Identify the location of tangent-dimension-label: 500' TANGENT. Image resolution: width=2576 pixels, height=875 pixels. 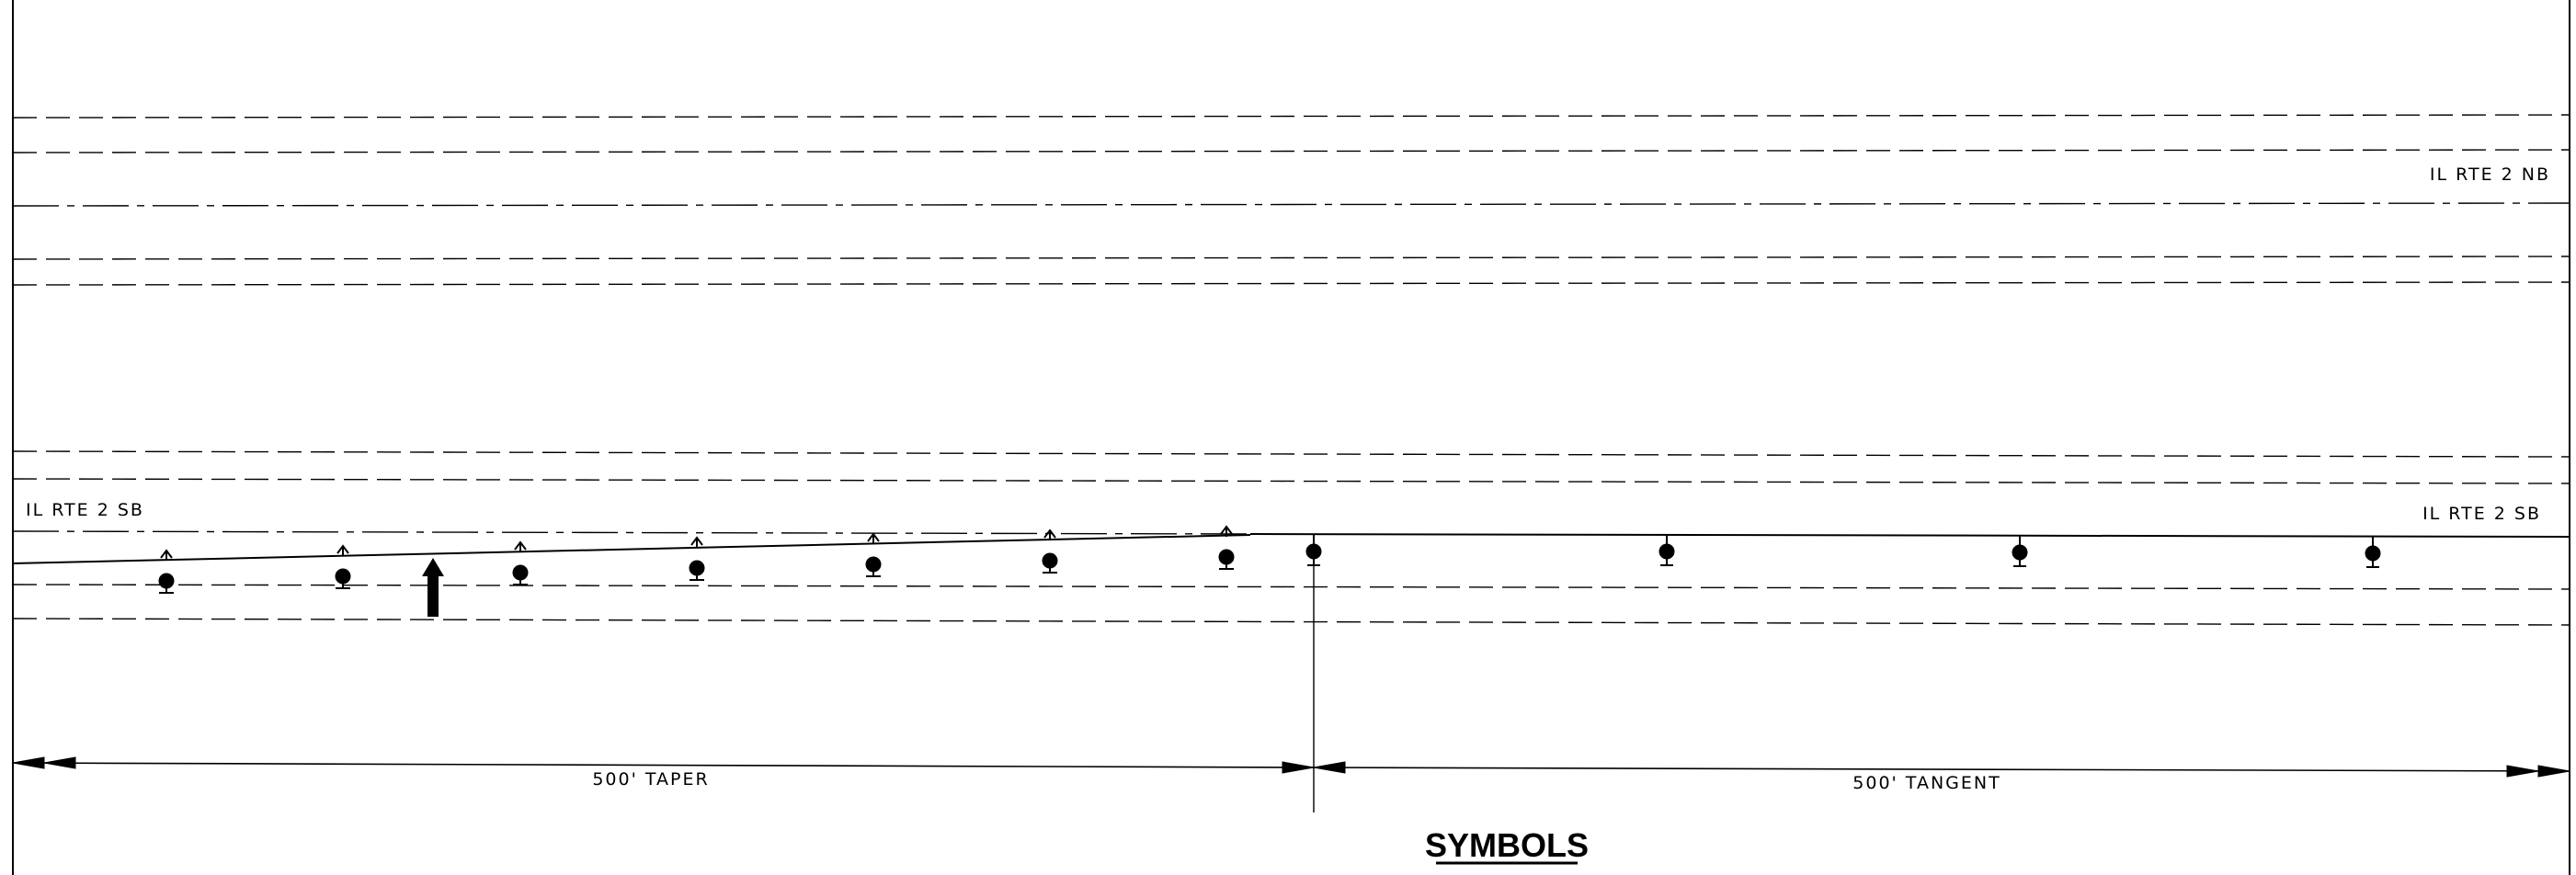
(1926, 783).